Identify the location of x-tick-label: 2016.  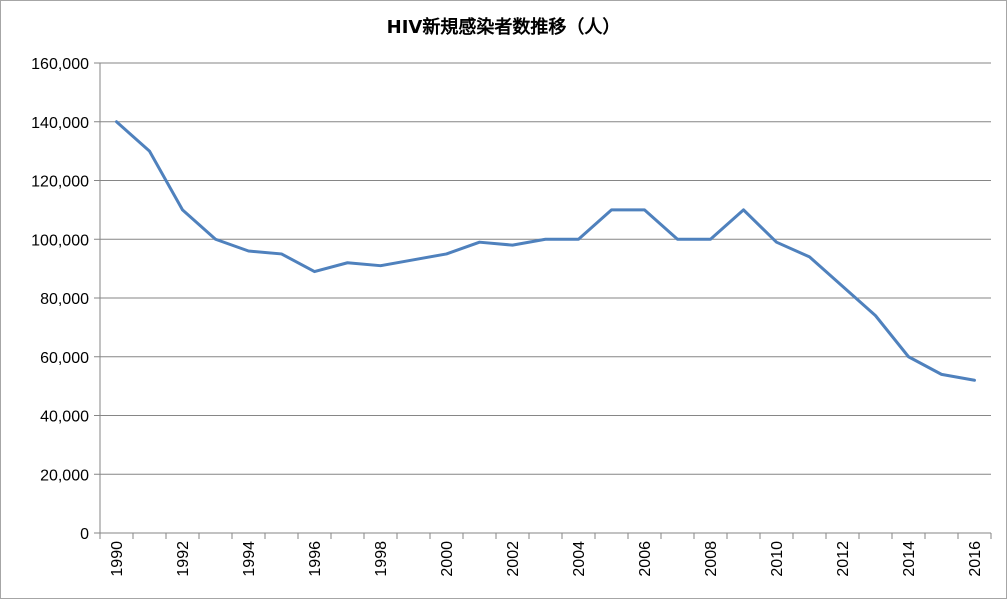
(975, 559).